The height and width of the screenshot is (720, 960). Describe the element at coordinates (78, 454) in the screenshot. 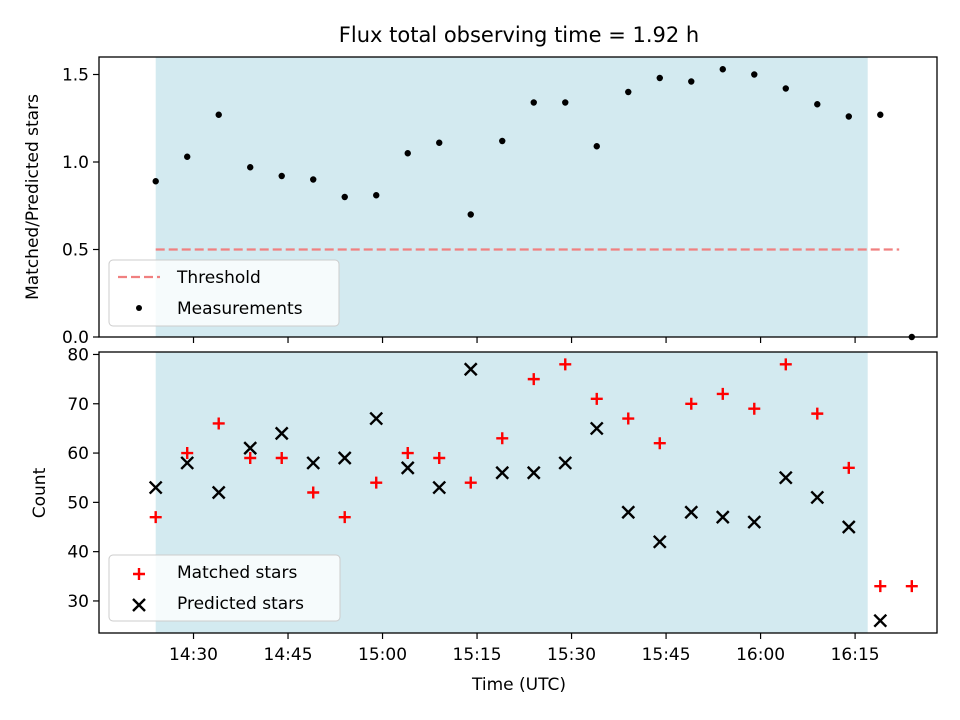

I see `bottom-y-tick-label: 60` at that location.